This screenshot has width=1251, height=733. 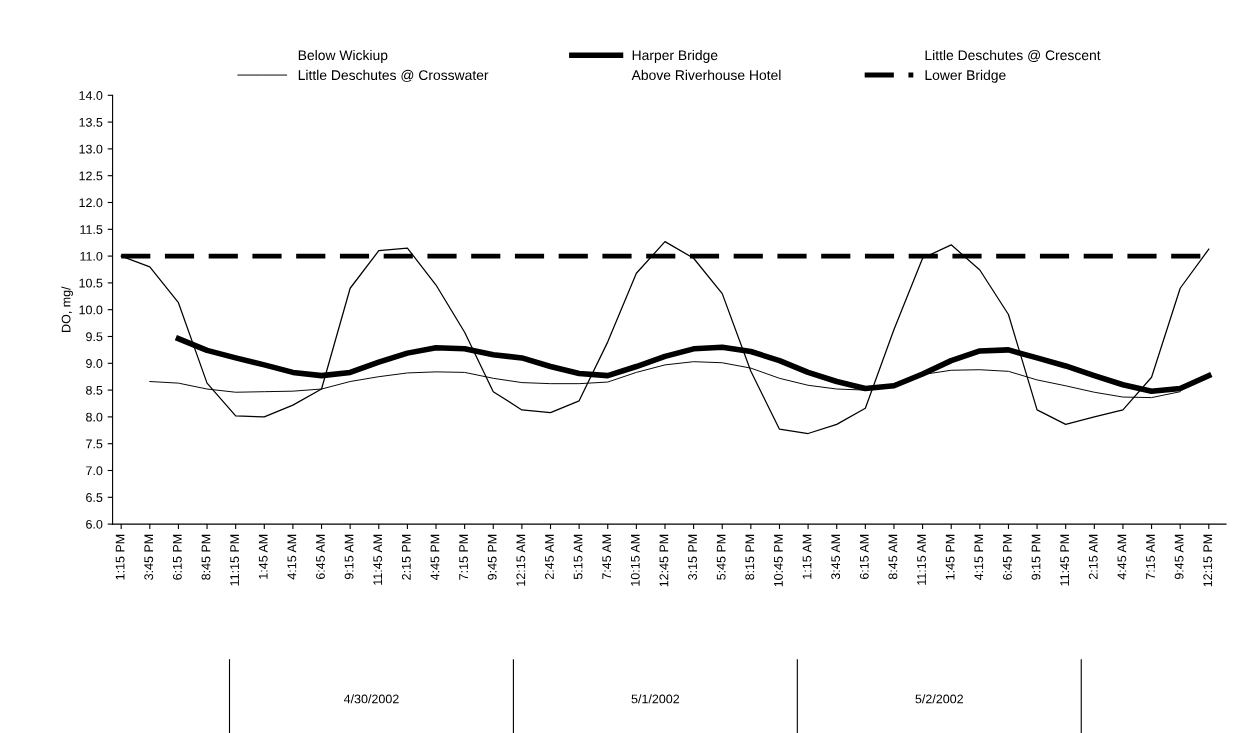 I want to click on x-tick-label: 4:45 AM, so click(x=1122, y=557).